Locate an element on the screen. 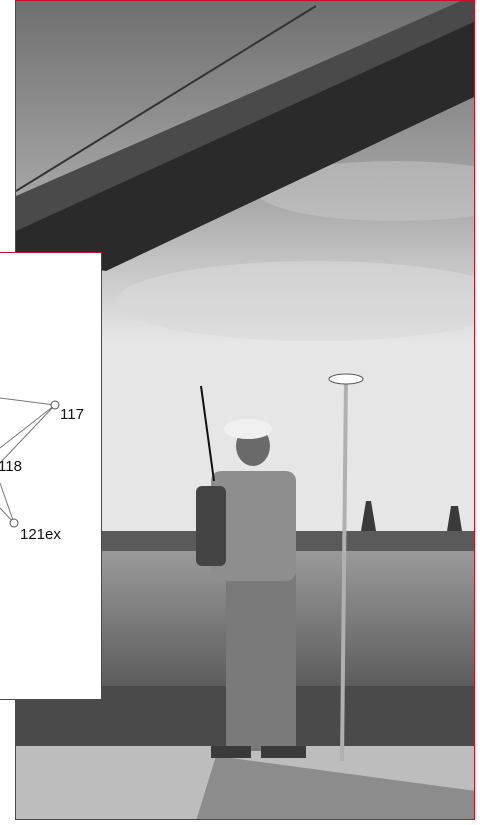 Image resolution: width=480 pixels, height=825 pixels. point-label-117: 117 is located at coordinates (72, 414).